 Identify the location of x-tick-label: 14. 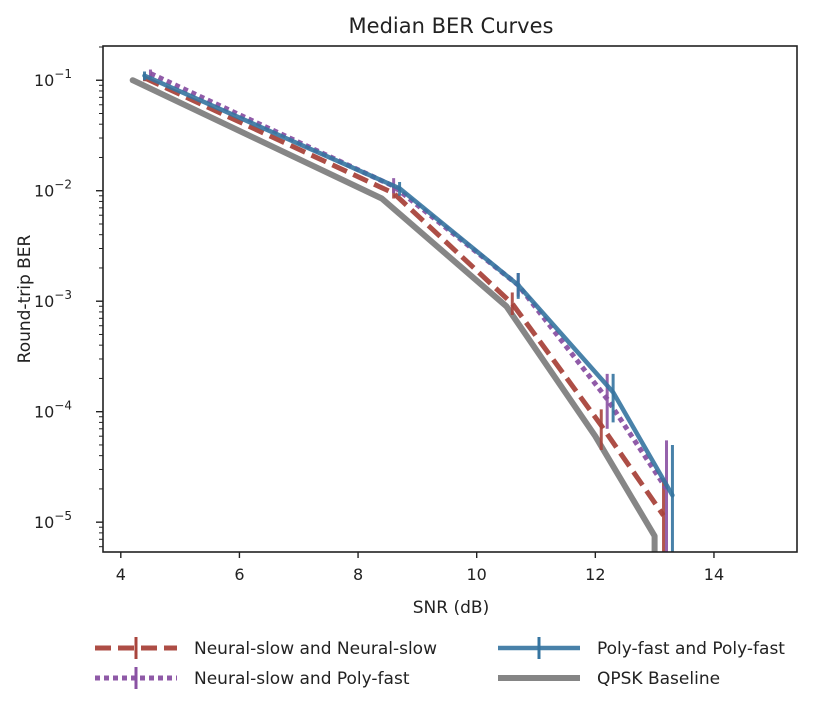
(714, 574).